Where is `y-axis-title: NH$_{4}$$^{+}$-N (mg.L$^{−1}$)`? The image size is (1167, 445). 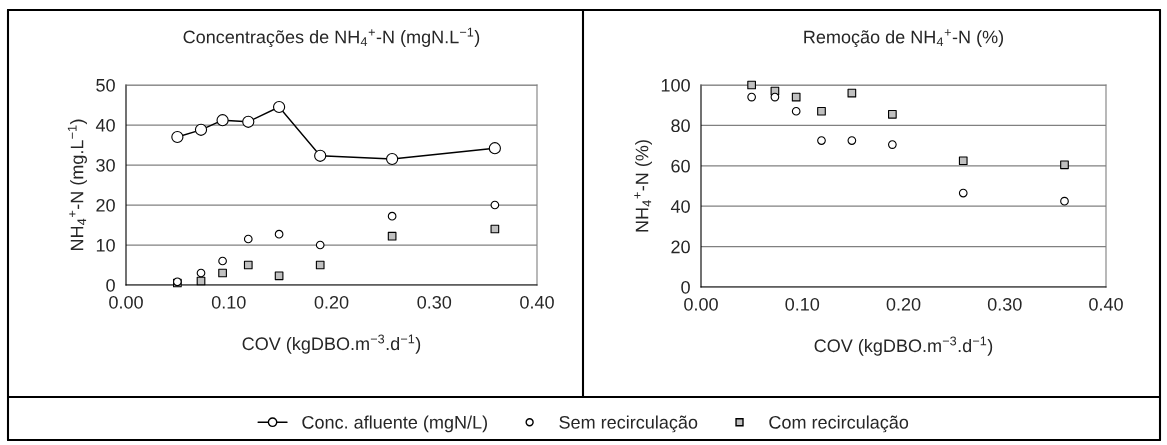
y-axis-title: NH$_{4}$$^{+}$-N (mg.L$^{−1}$) is located at coordinates (77, 185).